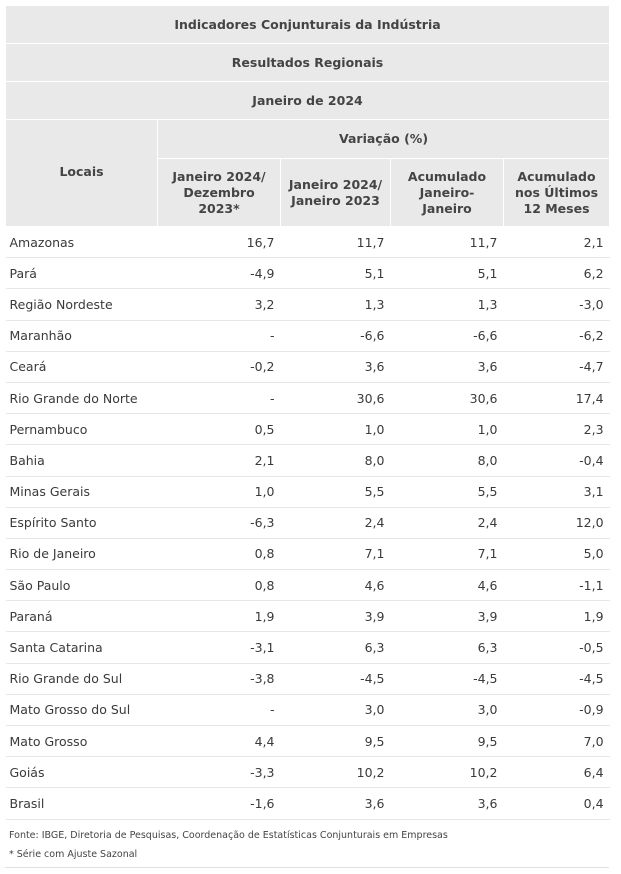 The height and width of the screenshot is (874, 621). What do you see at coordinates (307, 867) in the screenshot?
I see `bottom-divider` at bounding box center [307, 867].